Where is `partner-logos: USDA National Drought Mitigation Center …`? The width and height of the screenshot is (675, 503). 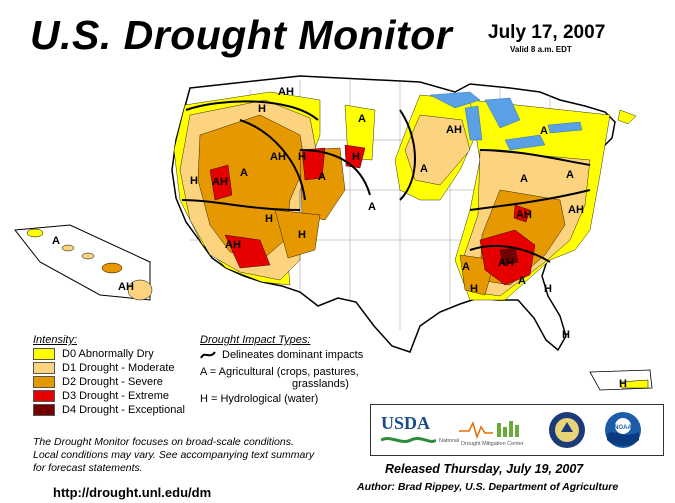 partner-logos: USDA National Drought Mitigation Center … is located at coordinates (517, 430).